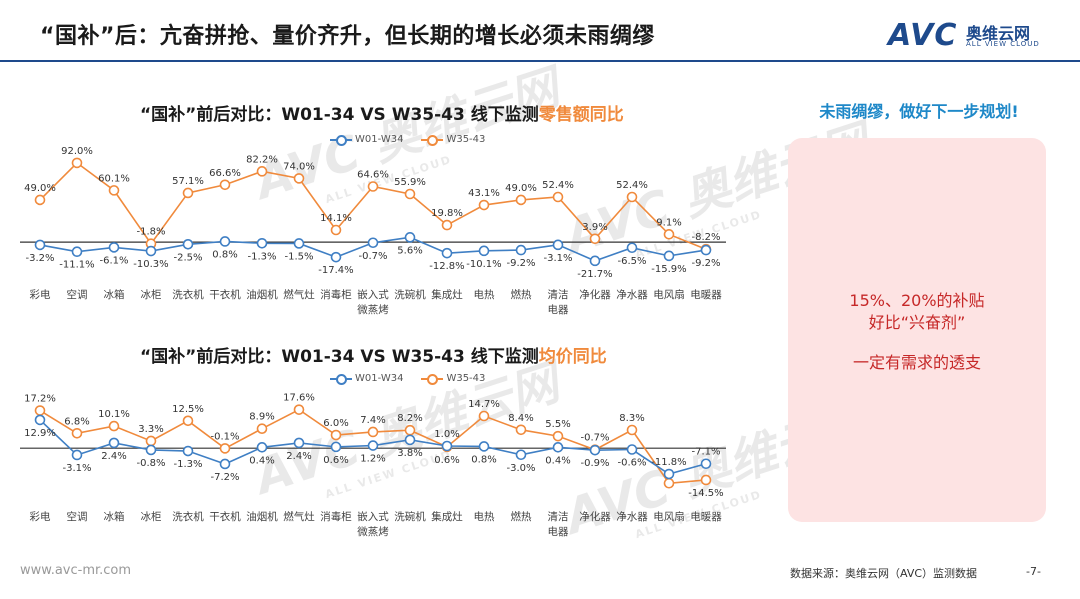 The height and width of the screenshot is (599, 1080). Describe the element at coordinates (409, 418) in the screenshot. I see `data-label: 8.2%` at that location.